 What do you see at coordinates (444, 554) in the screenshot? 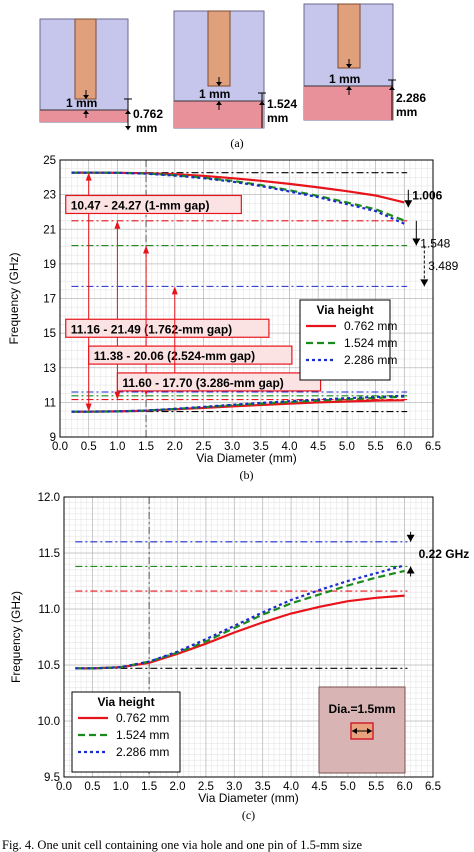
I see `difference-label-0: 0.22 GHz` at bounding box center [444, 554].